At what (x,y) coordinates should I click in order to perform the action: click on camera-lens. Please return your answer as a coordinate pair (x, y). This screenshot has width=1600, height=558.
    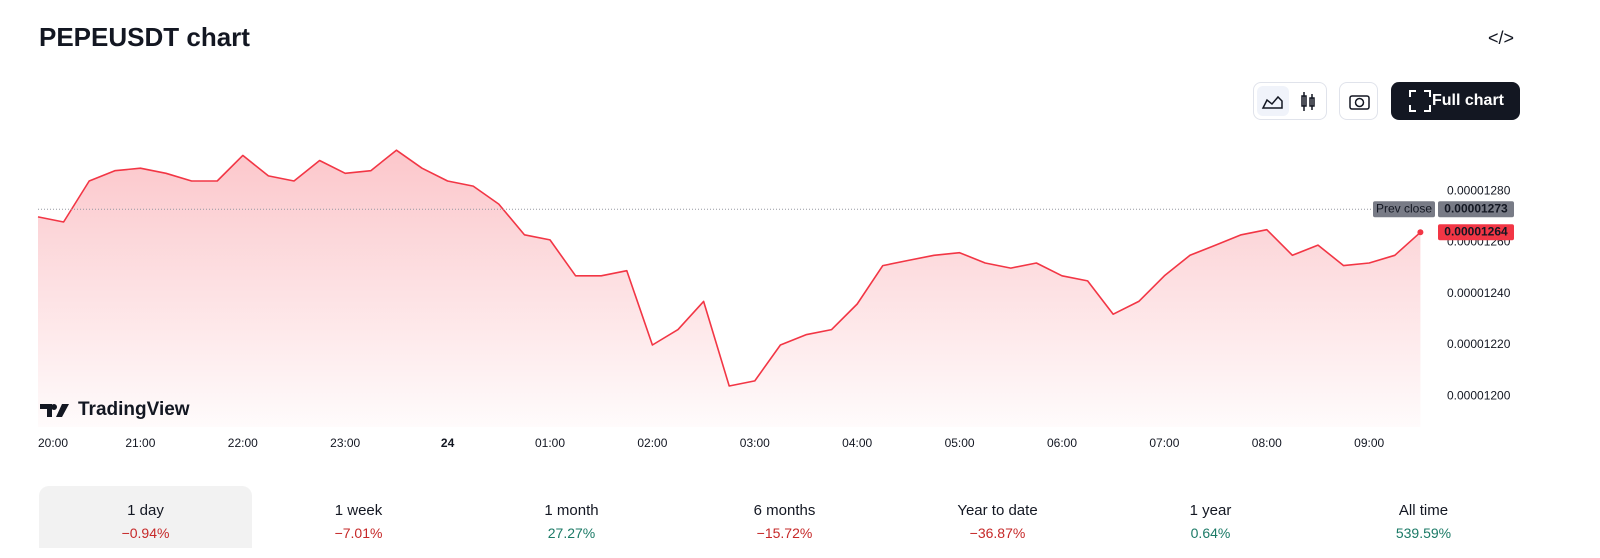
    Looking at the image, I should click on (1359, 102).